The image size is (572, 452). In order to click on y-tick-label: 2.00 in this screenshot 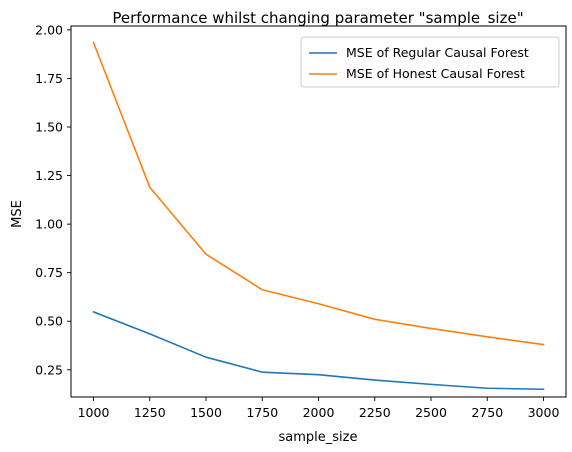, I will do `click(49, 29)`.